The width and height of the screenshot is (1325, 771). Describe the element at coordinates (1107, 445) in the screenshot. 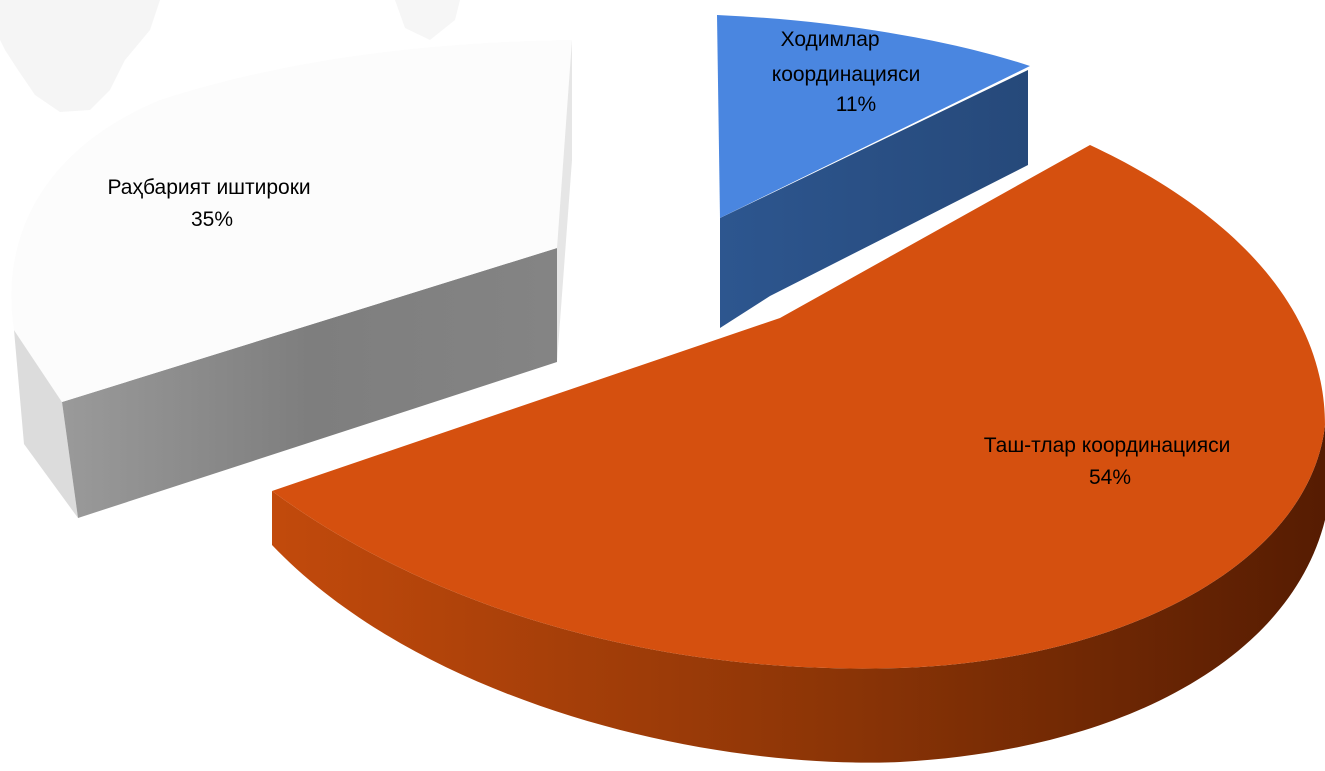

I see `label-tashtlar-line1: Таш-тлар координацияси` at that location.